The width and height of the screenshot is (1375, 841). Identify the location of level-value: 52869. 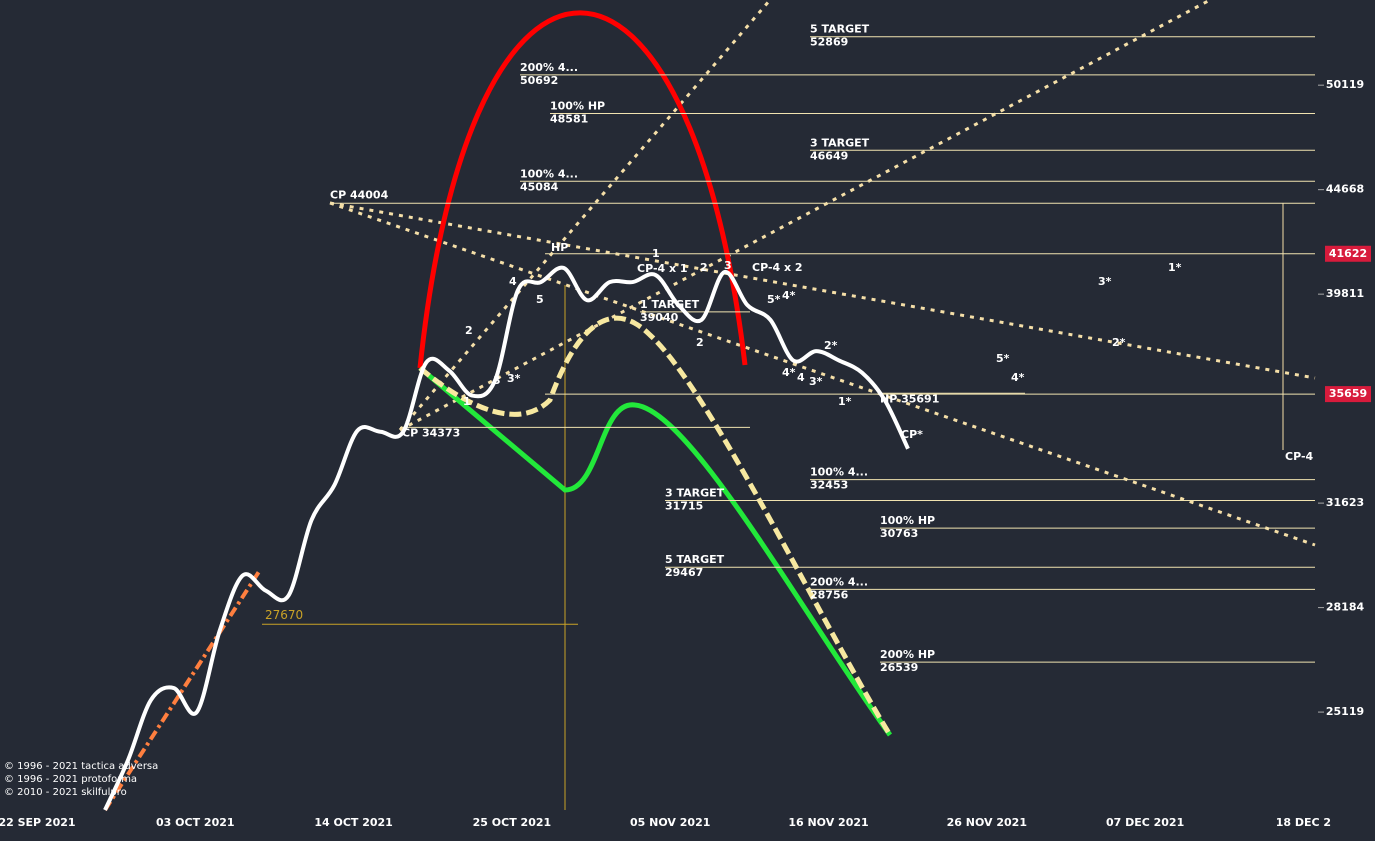
(829, 42).